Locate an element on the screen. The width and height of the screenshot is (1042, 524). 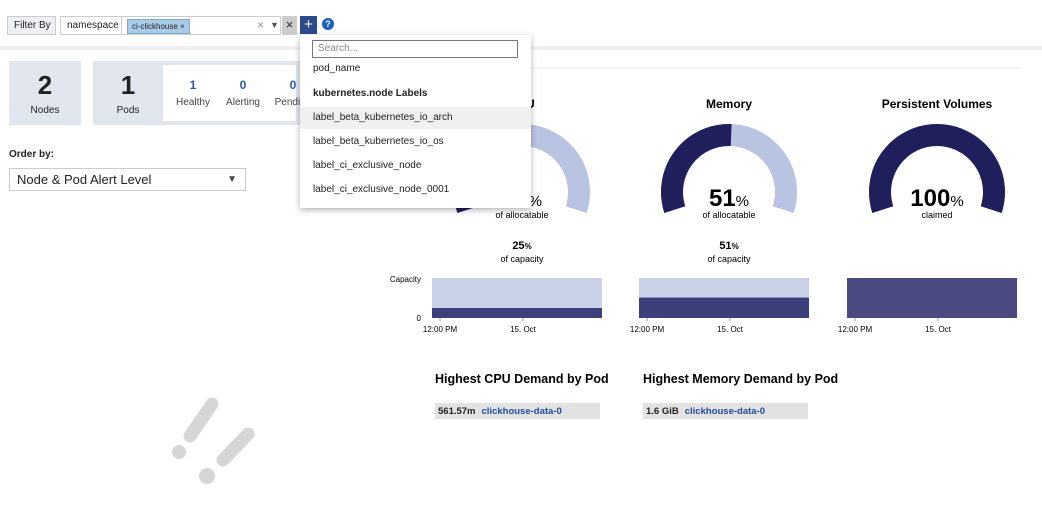
capacity-value: 25% is located at coordinates (521, 246).